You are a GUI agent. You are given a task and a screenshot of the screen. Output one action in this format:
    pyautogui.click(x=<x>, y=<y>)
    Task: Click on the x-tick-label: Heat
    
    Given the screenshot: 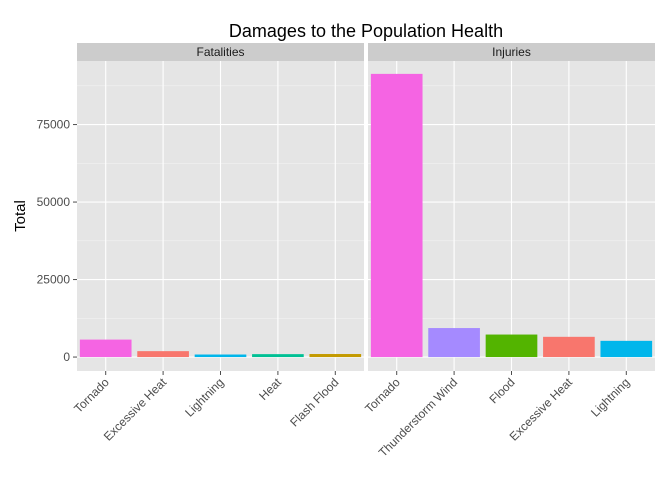 What is the action you would take?
    pyautogui.click(x=270, y=389)
    